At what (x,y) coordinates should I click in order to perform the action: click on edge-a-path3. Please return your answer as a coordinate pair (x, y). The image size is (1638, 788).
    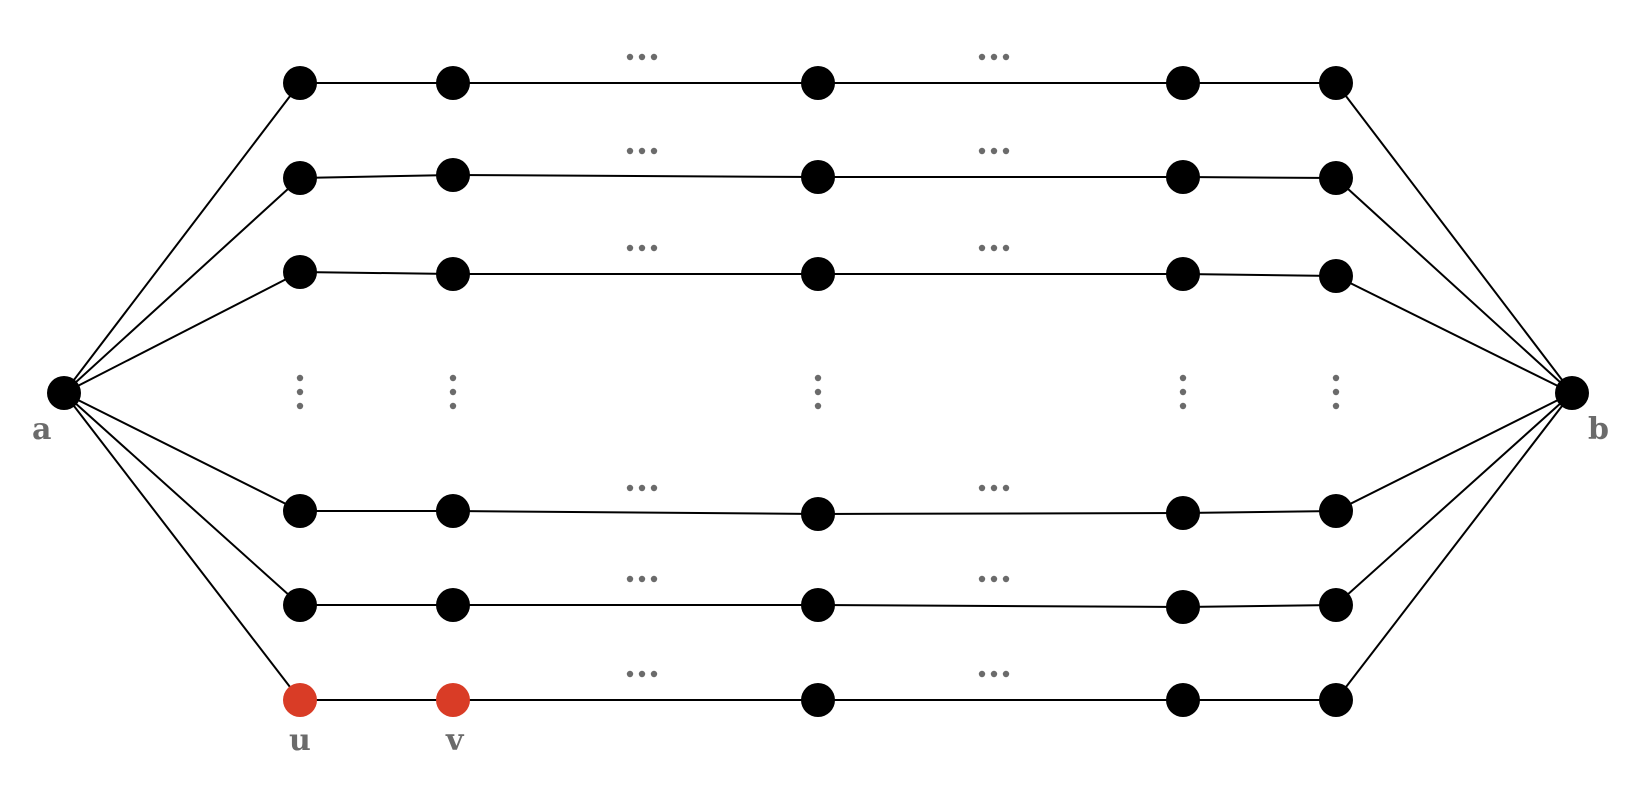
    Looking at the image, I should click on (182, 332).